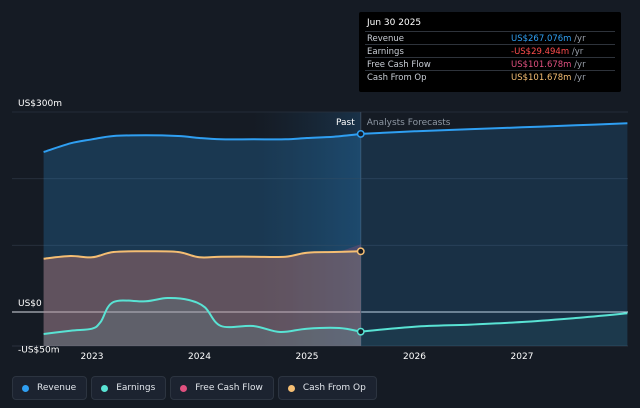 The image size is (640, 408). What do you see at coordinates (345, 123) in the screenshot?
I see `past-label: Past` at bounding box center [345, 123].